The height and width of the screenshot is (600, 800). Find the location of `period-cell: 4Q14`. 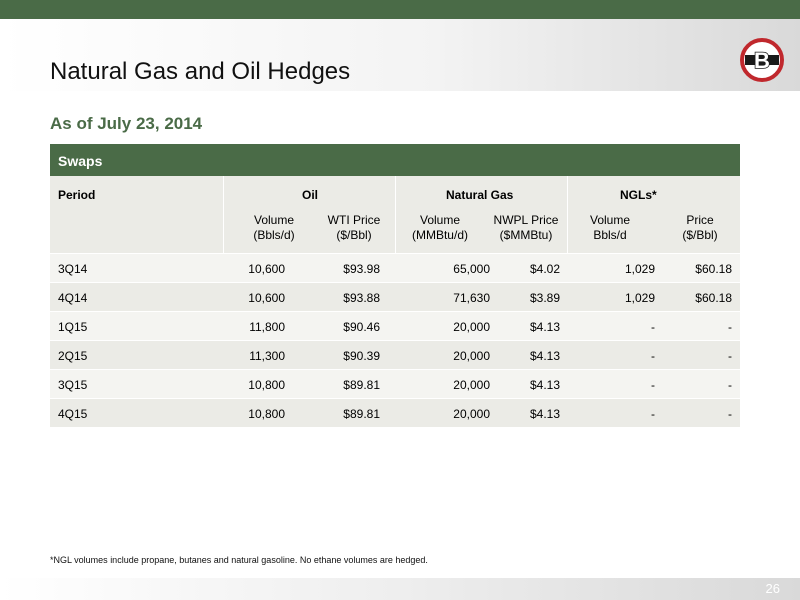

period-cell: 4Q14 is located at coordinates (73, 298).